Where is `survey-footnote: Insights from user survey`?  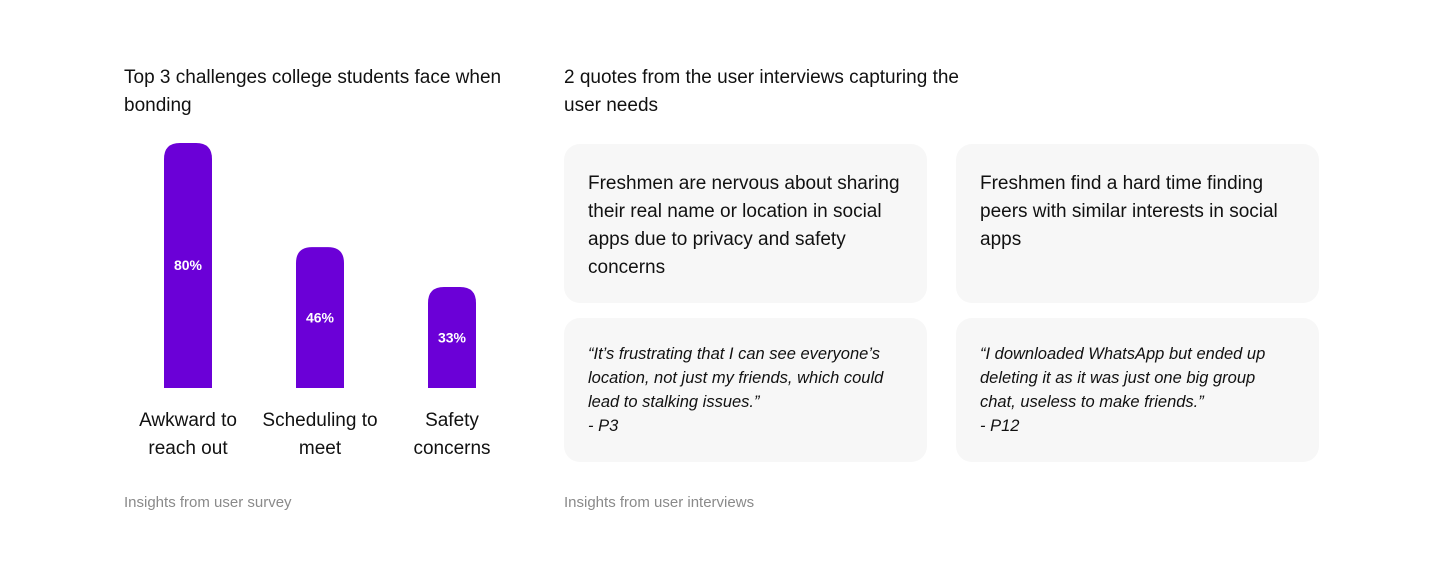
survey-footnote: Insights from user survey is located at coordinates (208, 502).